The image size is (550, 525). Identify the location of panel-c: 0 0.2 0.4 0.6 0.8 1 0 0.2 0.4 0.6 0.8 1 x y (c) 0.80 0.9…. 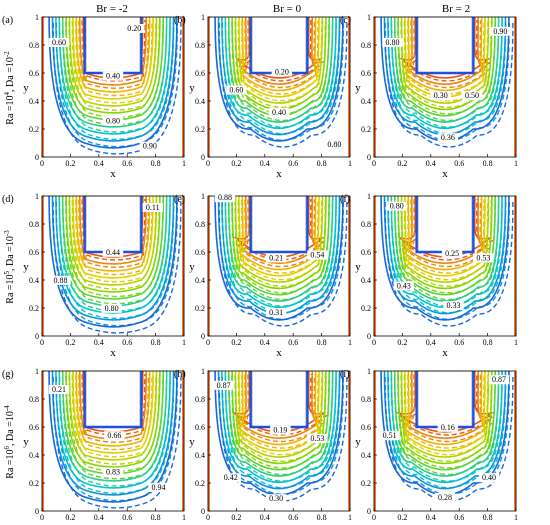
(429, 96).